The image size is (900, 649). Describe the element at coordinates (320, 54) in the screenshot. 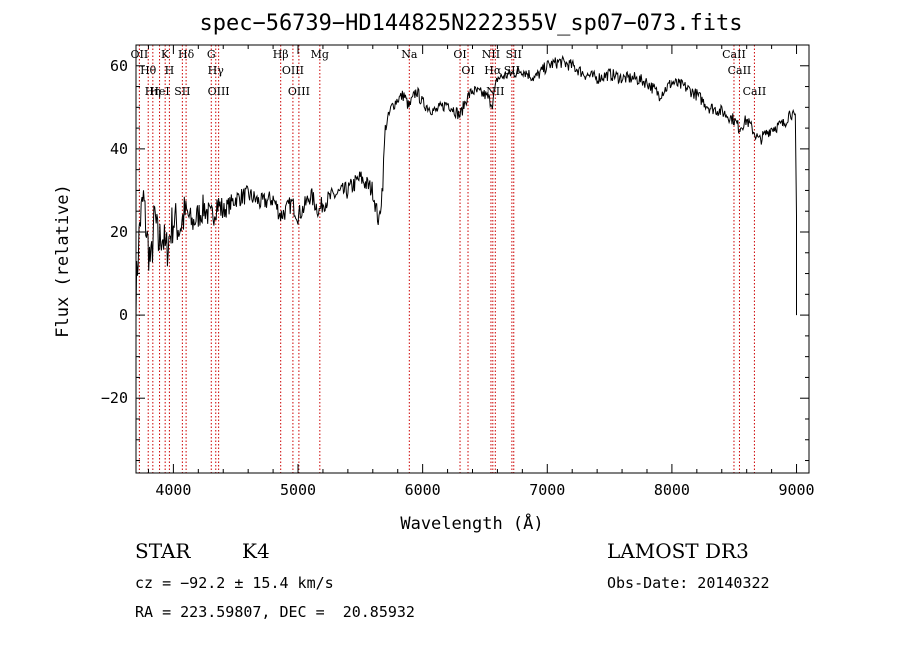

I see `line-marker-label: Mg` at that location.